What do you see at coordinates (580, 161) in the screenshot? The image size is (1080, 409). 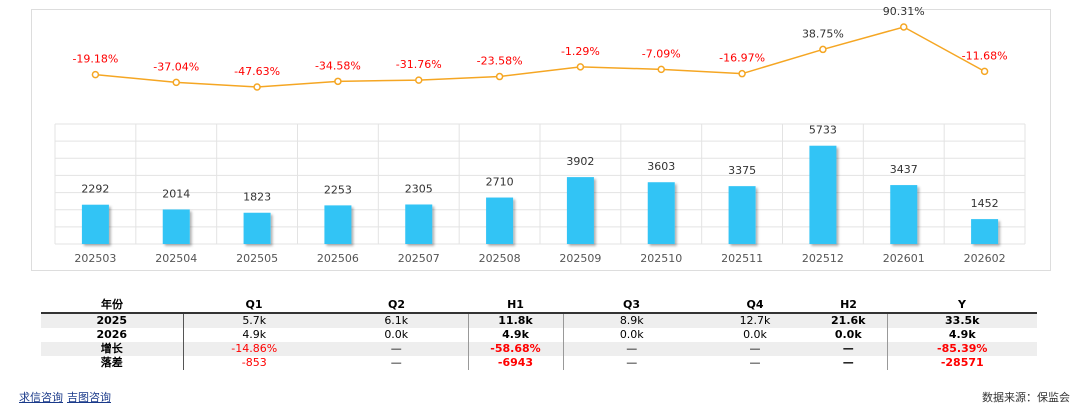 I see `data-label: 3902` at bounding box center [580, 161].